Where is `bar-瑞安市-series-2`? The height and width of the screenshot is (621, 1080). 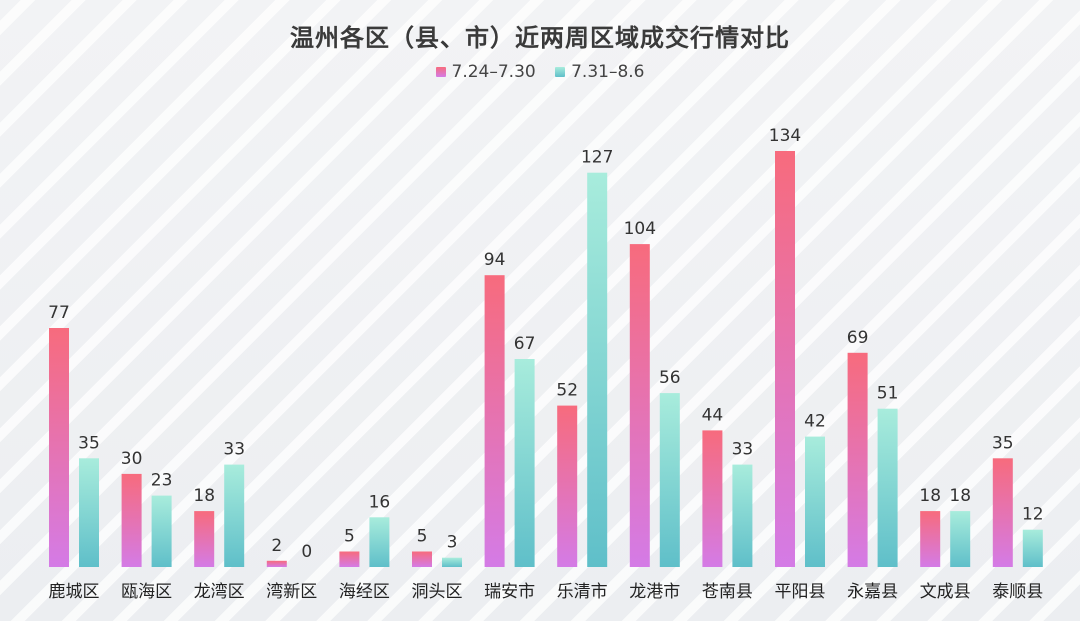
bar-瑞安市-series-2 is located at coordinates (524, 463).